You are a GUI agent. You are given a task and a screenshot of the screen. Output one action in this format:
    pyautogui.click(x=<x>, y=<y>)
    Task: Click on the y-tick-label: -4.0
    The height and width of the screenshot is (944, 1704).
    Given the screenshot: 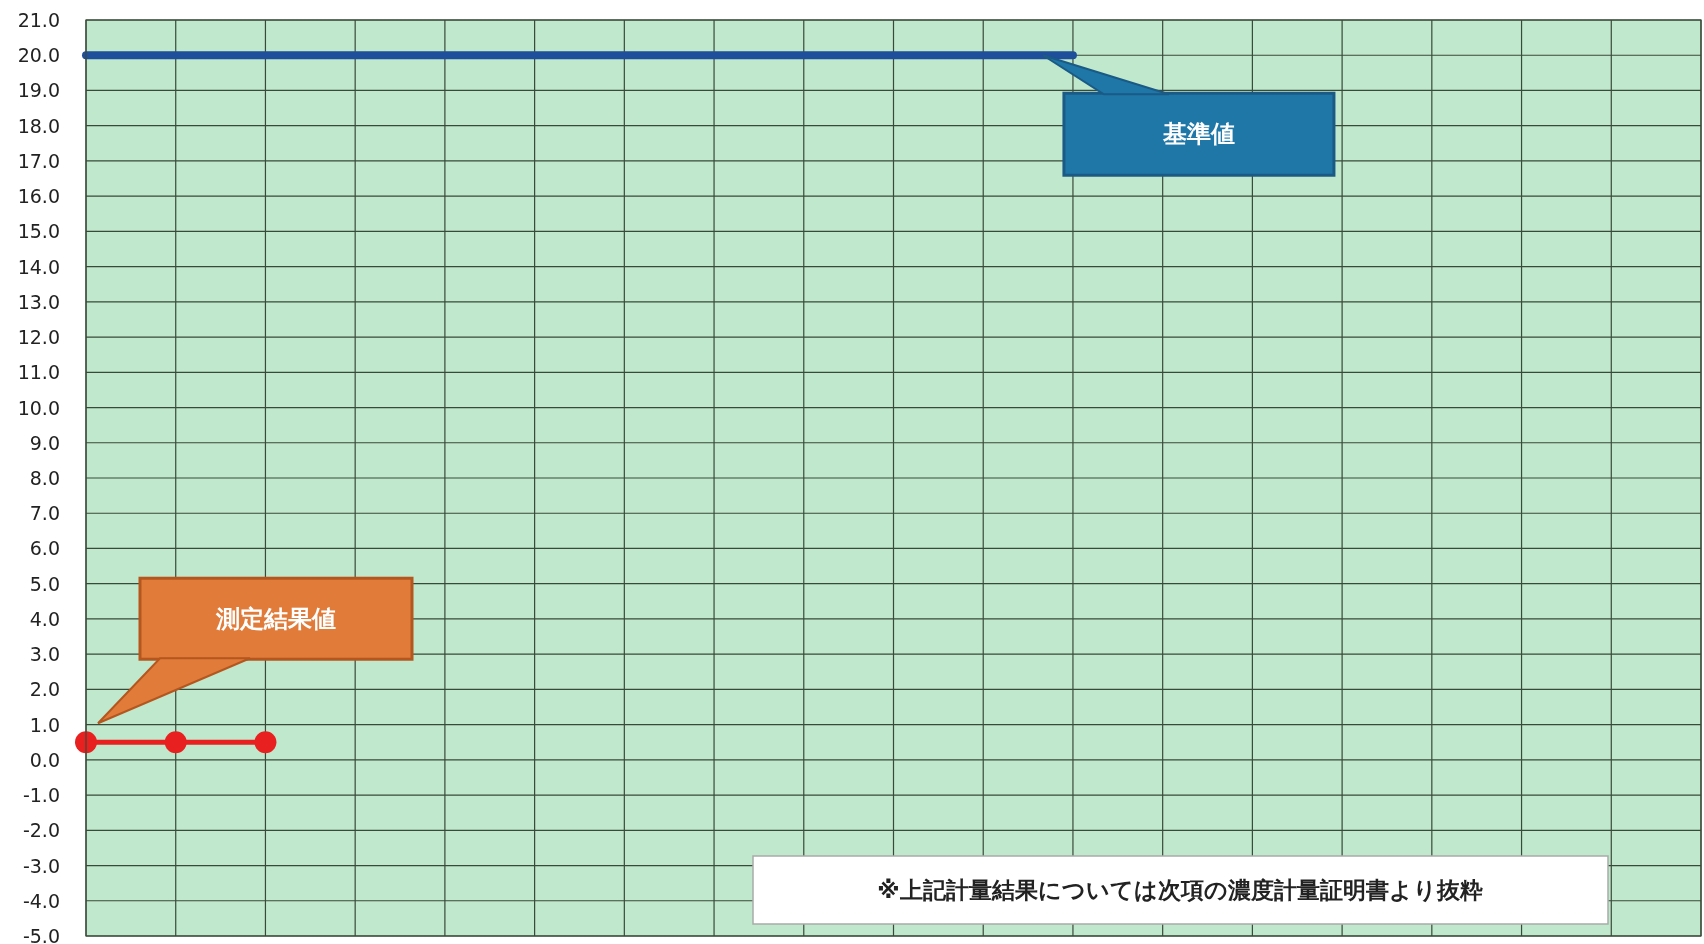 What is the action you would take?
    pyautogui.click(x=41, y=900)
    